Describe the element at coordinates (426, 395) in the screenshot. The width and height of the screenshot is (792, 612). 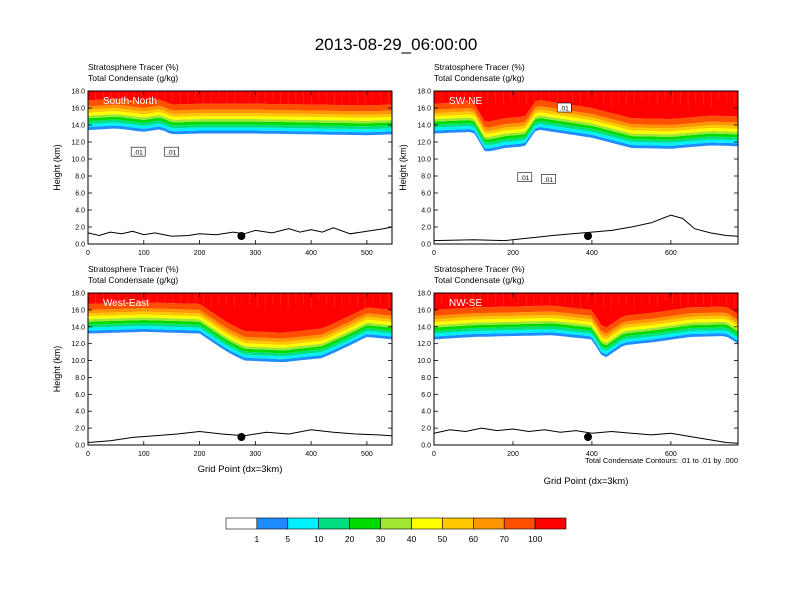
I see `y-tick-label: 6.0` at that location.